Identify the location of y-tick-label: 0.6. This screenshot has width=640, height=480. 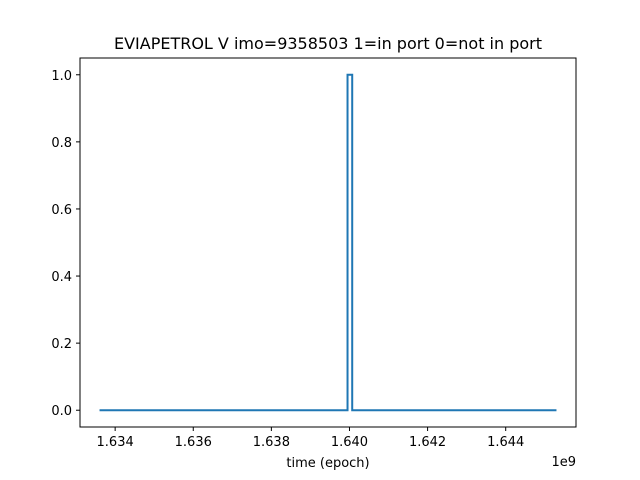
(61, 210).